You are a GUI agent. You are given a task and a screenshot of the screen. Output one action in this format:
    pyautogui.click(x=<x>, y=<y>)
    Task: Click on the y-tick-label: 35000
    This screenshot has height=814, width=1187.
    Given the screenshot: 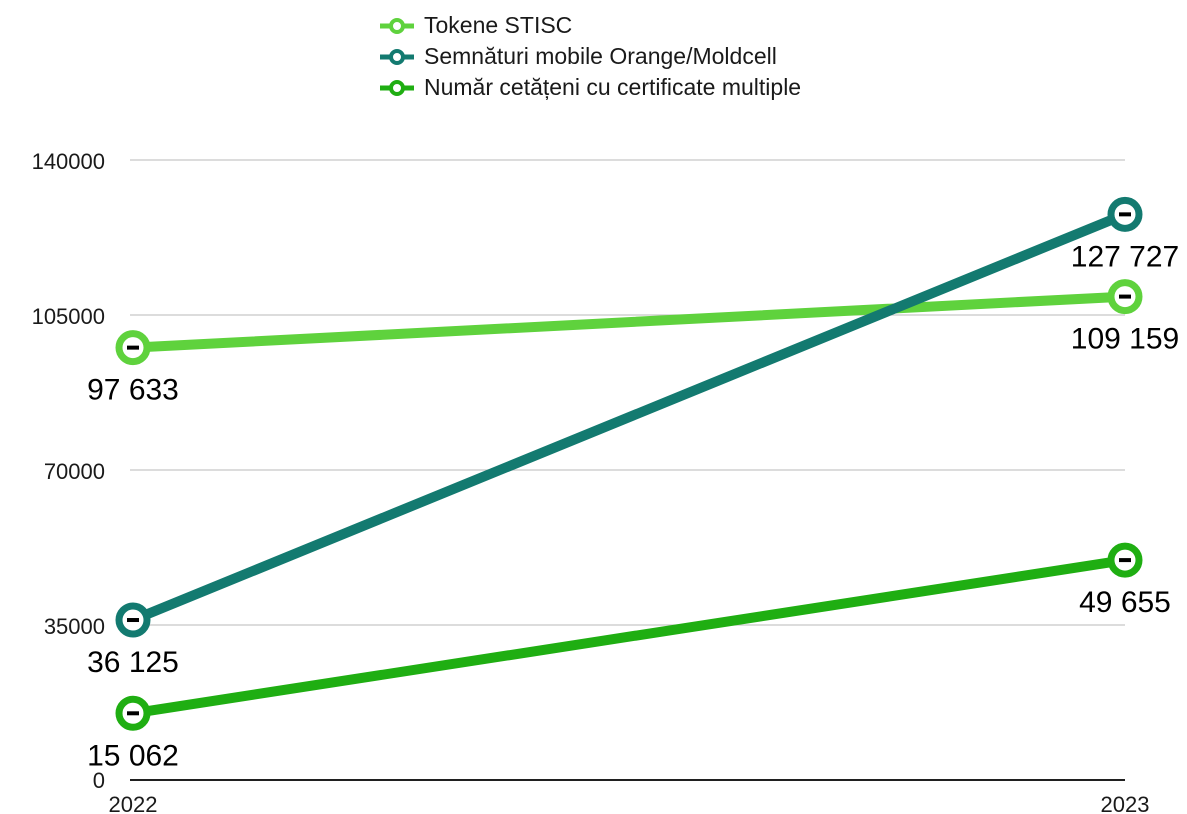 What is the action you would take?
    pyautogui.click(x=74, y=626)
    